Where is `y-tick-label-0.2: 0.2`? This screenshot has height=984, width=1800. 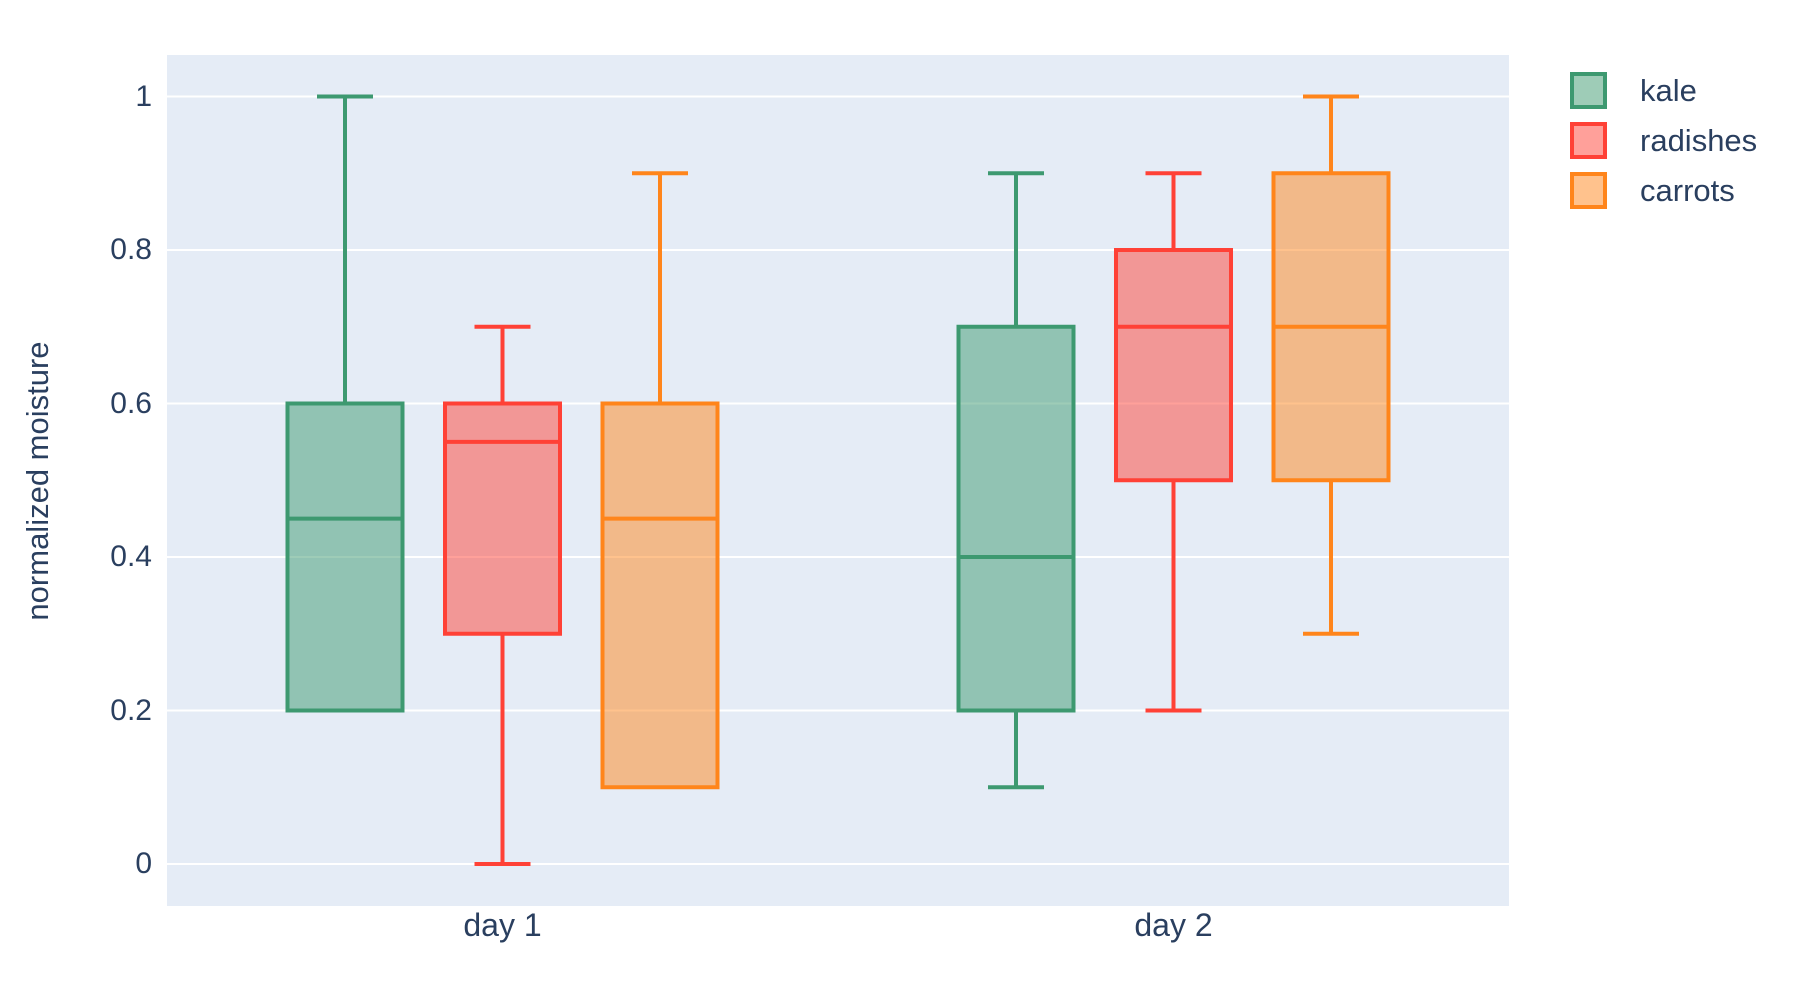
y-tick-label-0.2: 0.2 is located at coordinates (131, 710).